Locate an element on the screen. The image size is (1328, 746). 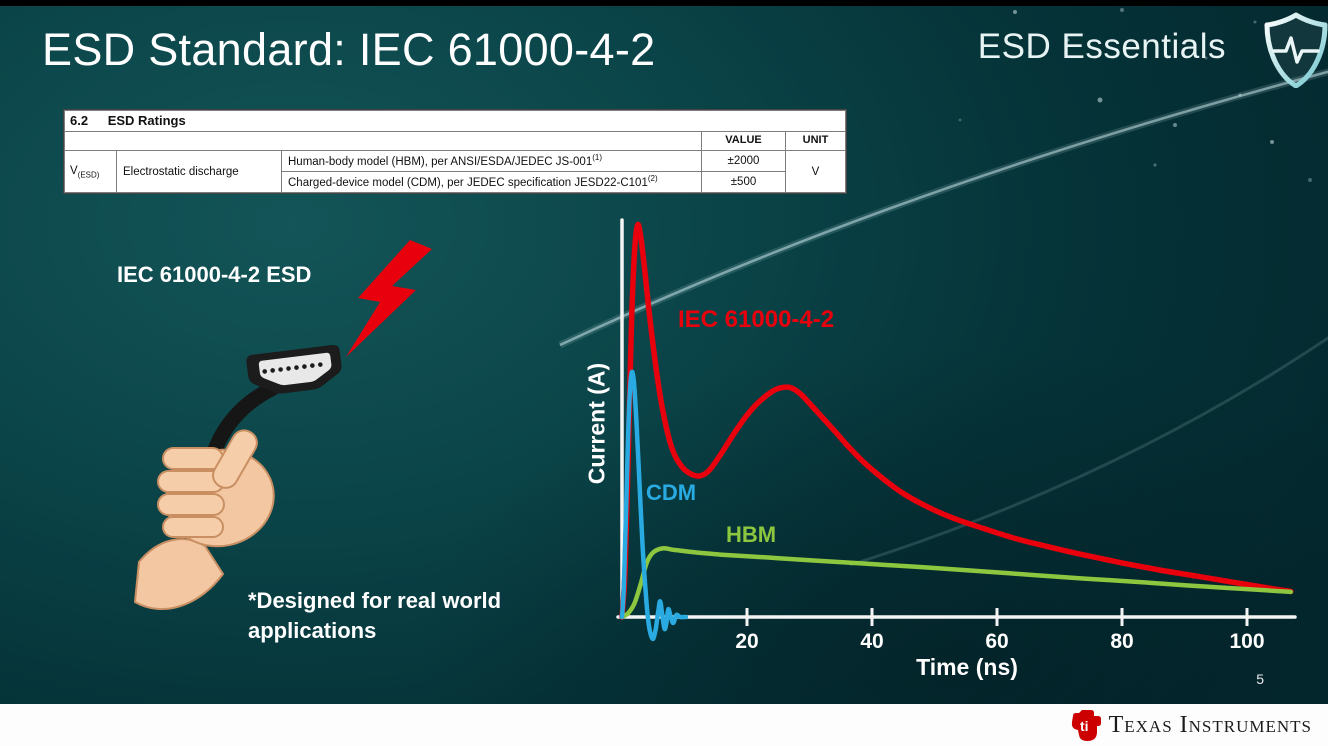
fingers is located at coordinates (191, 492).